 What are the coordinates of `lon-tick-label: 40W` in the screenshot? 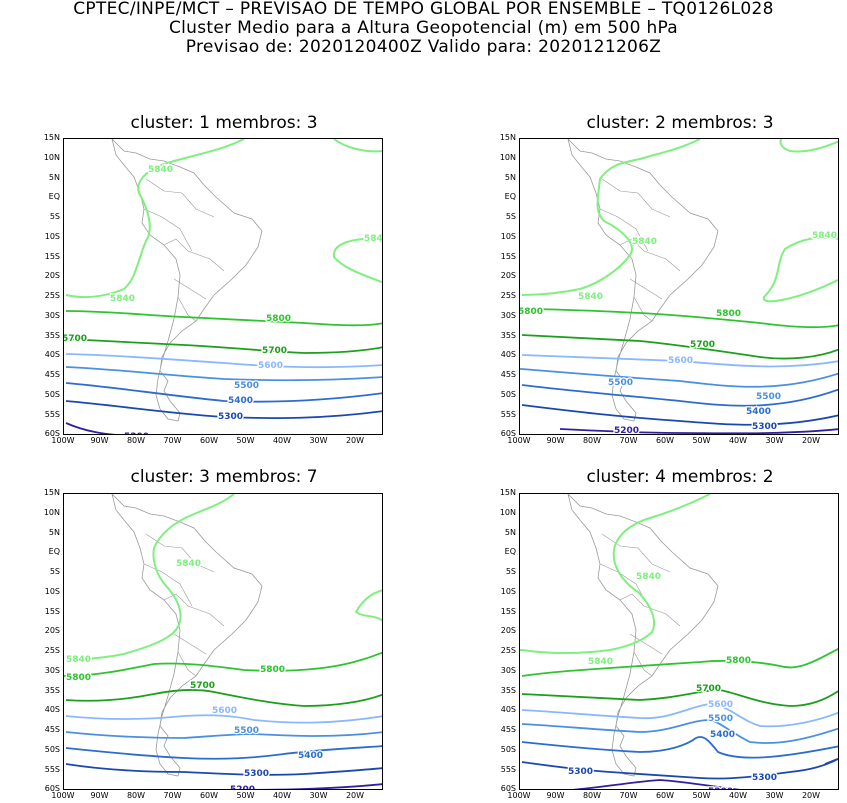 It's located at (282, 440).